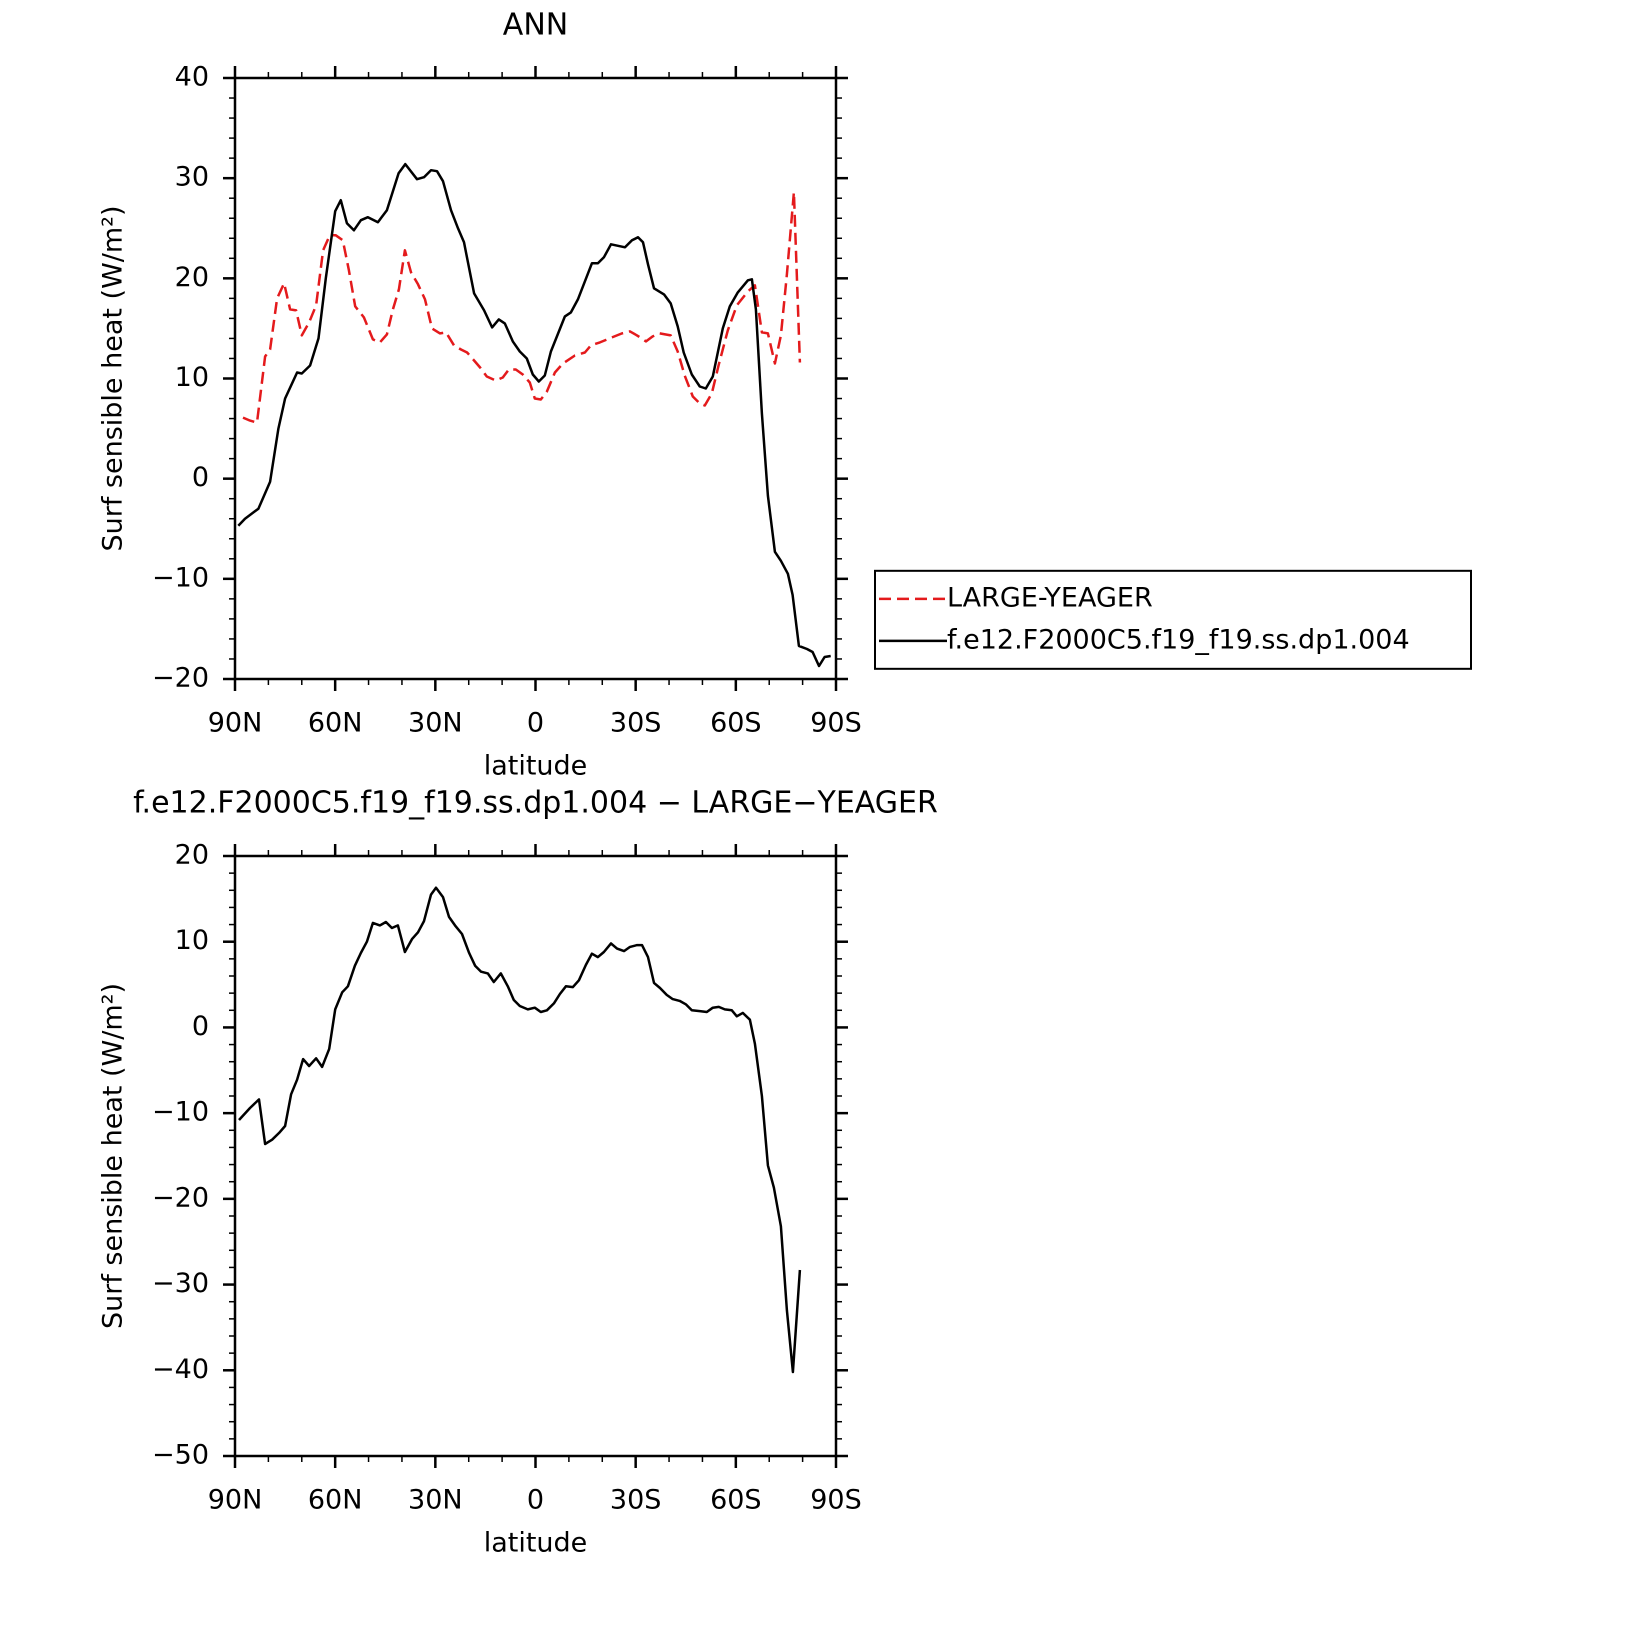  What do you see at coordinates (1050, 597) in the screenshot?
I see `legend-label: LARGE-YEAGER` at bounding box center [1050, 597].